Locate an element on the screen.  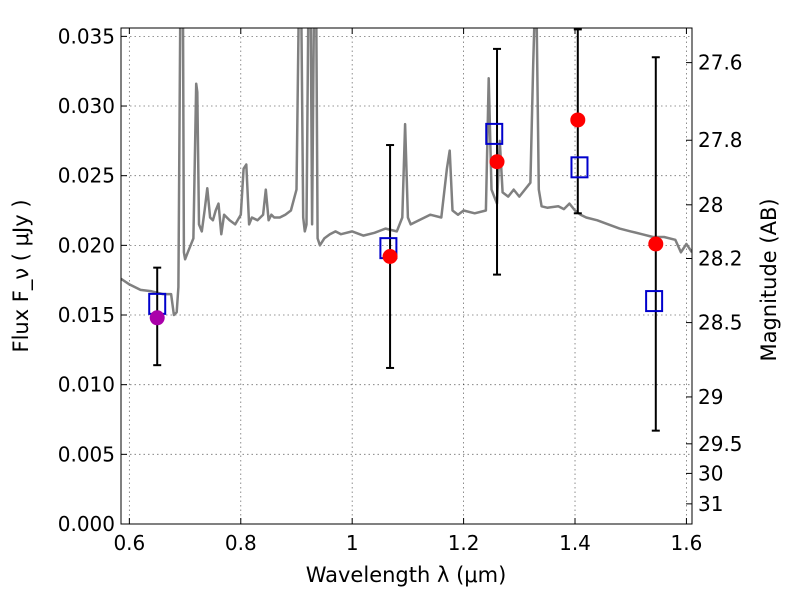
x-tick-label: 1.6 is located at coordinates (687, 543).